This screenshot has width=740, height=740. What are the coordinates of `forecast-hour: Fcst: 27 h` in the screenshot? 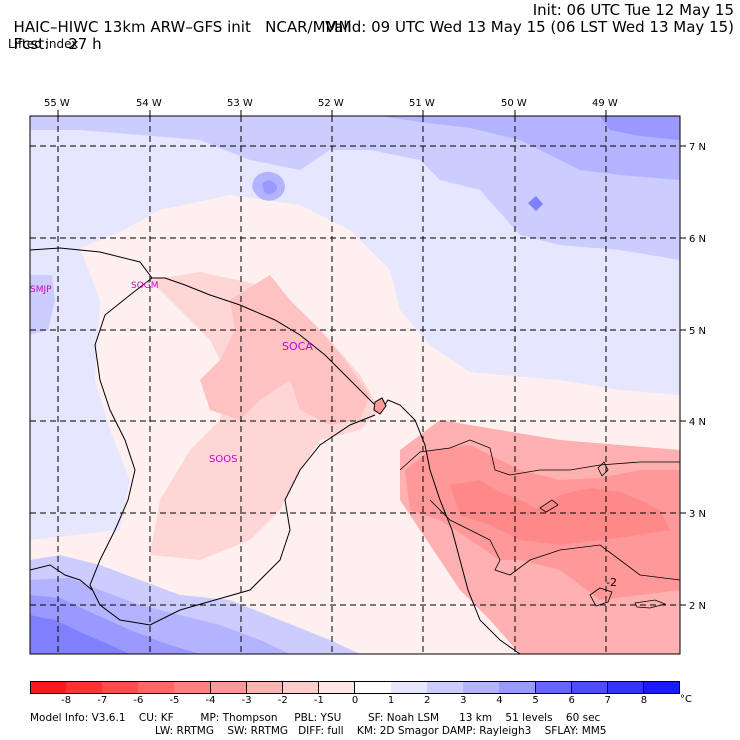 It's located at (53, 36).